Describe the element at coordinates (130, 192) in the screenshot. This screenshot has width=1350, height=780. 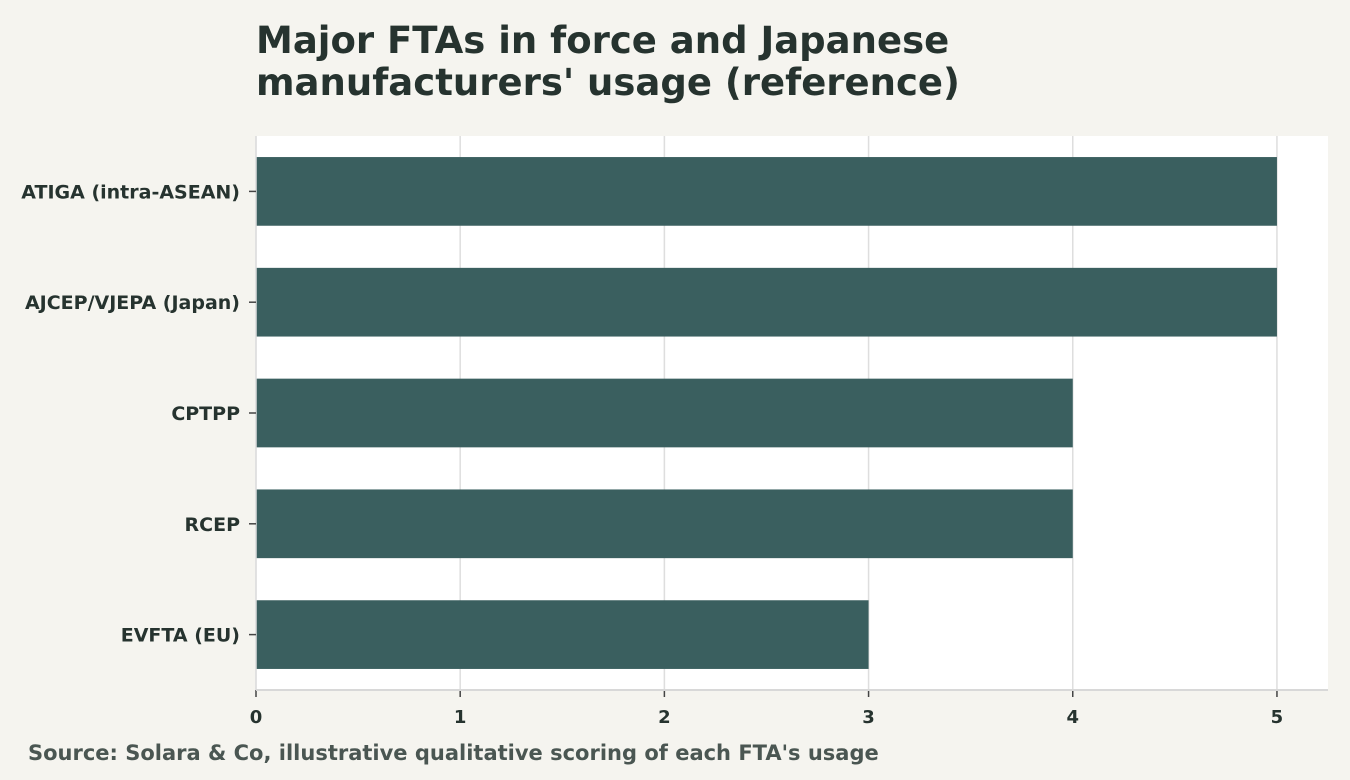
I see `category-label: ATIGA (intra-ASEAN)` at that location.